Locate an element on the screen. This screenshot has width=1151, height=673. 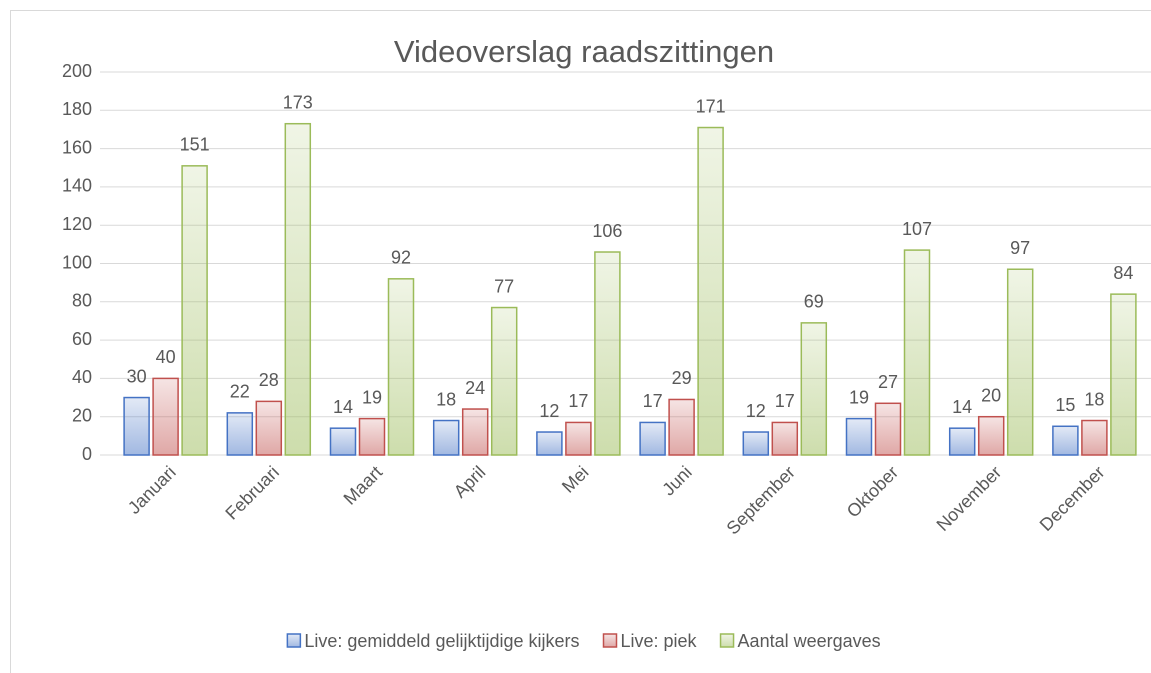
data-label: 20 is located at coordinates (991, 395).